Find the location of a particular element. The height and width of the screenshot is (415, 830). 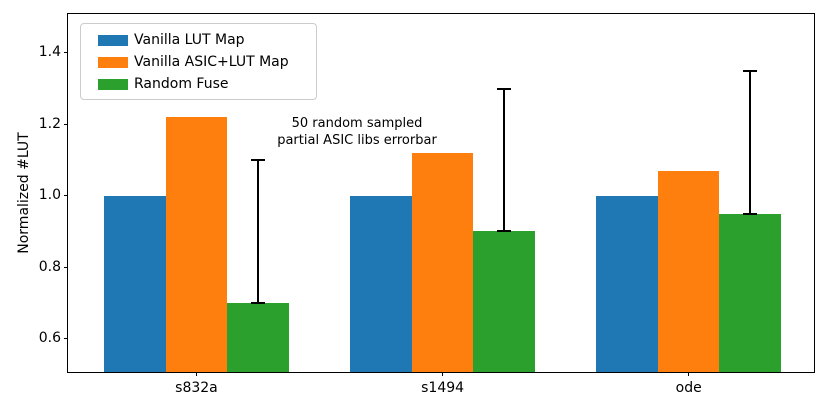

bar-vanilla-asic-lut-map-ode is located at coordinates (688, 271).